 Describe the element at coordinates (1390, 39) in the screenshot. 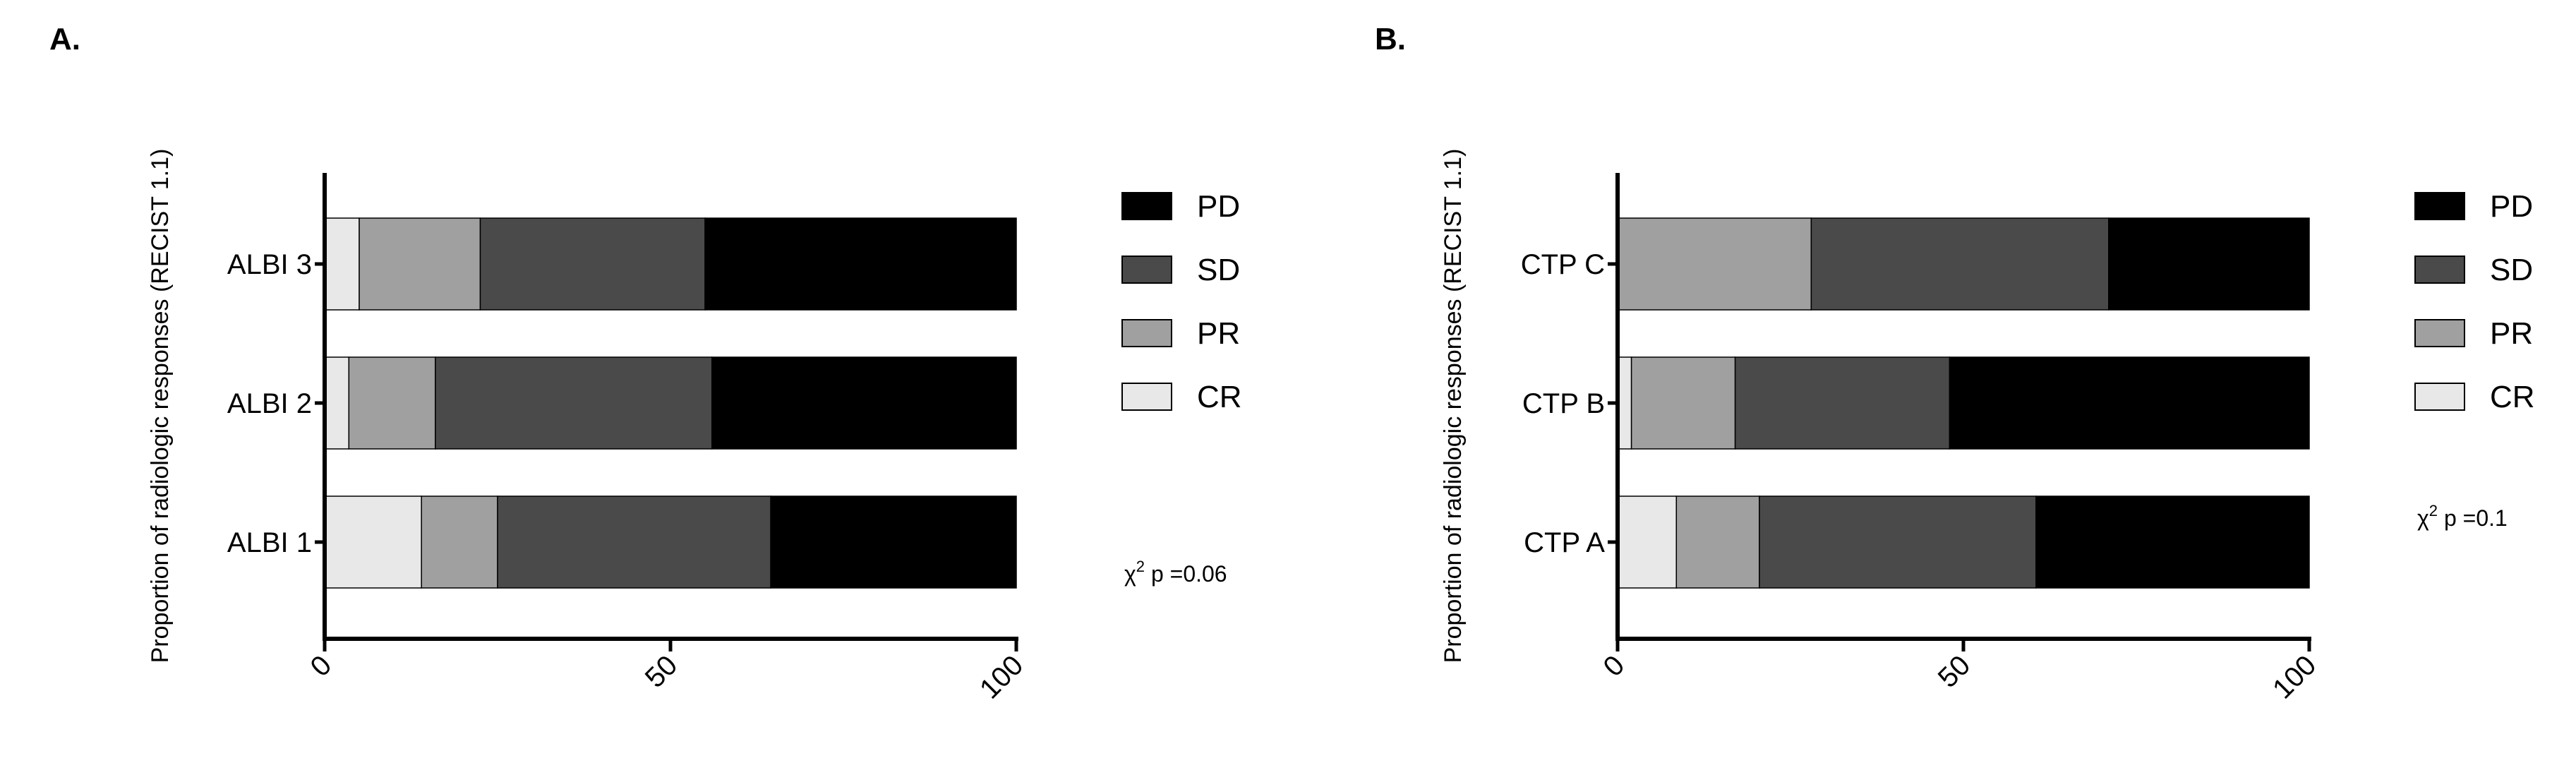

I see `panel-label: B.` at that location.